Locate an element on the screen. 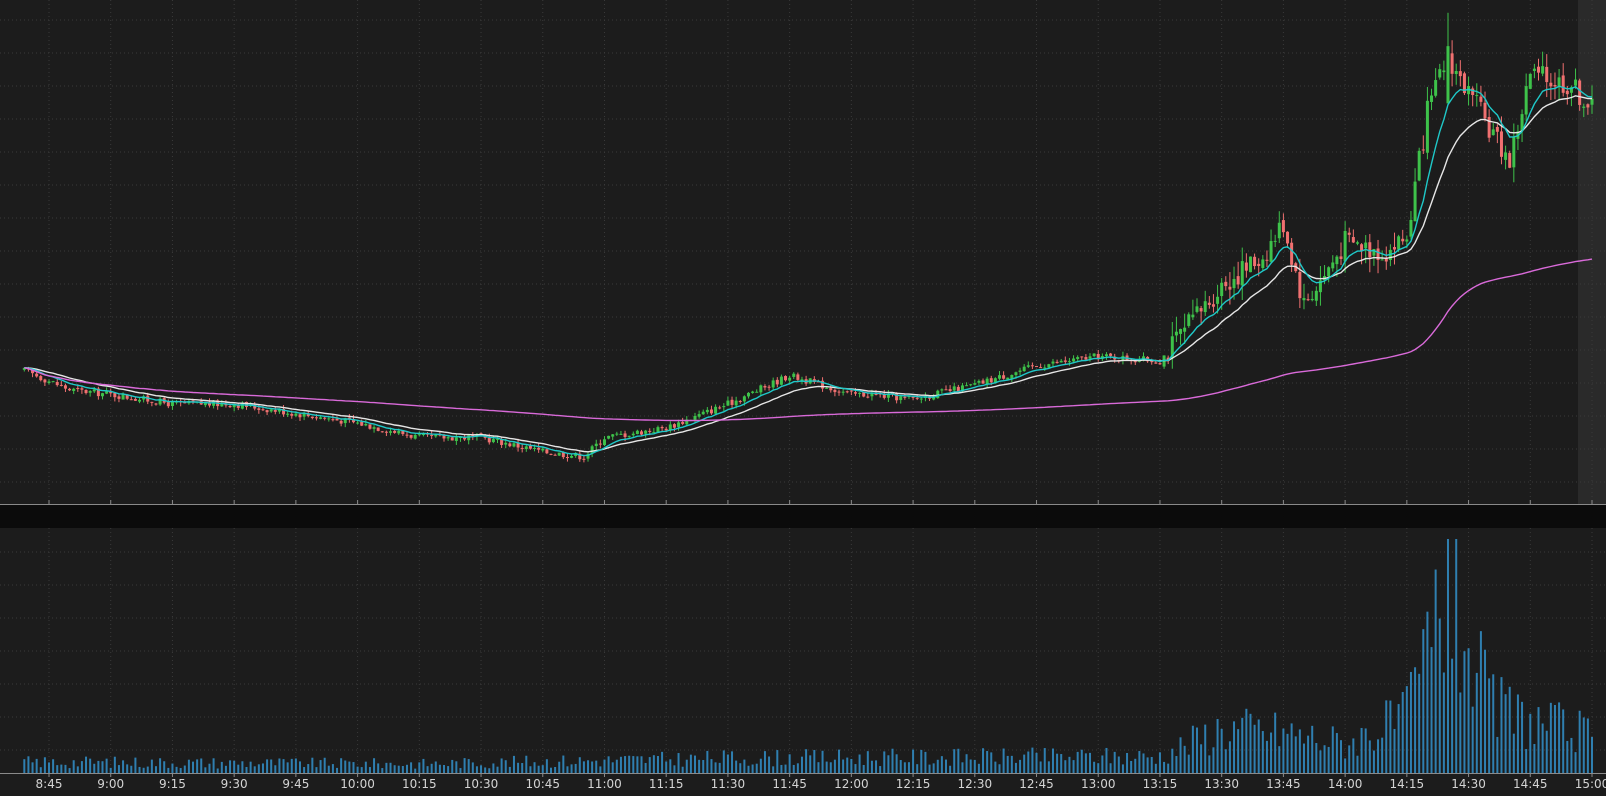 The image size is (1606, 796). x-tick-label: 15:00 is located at coordinates (1590, 784).